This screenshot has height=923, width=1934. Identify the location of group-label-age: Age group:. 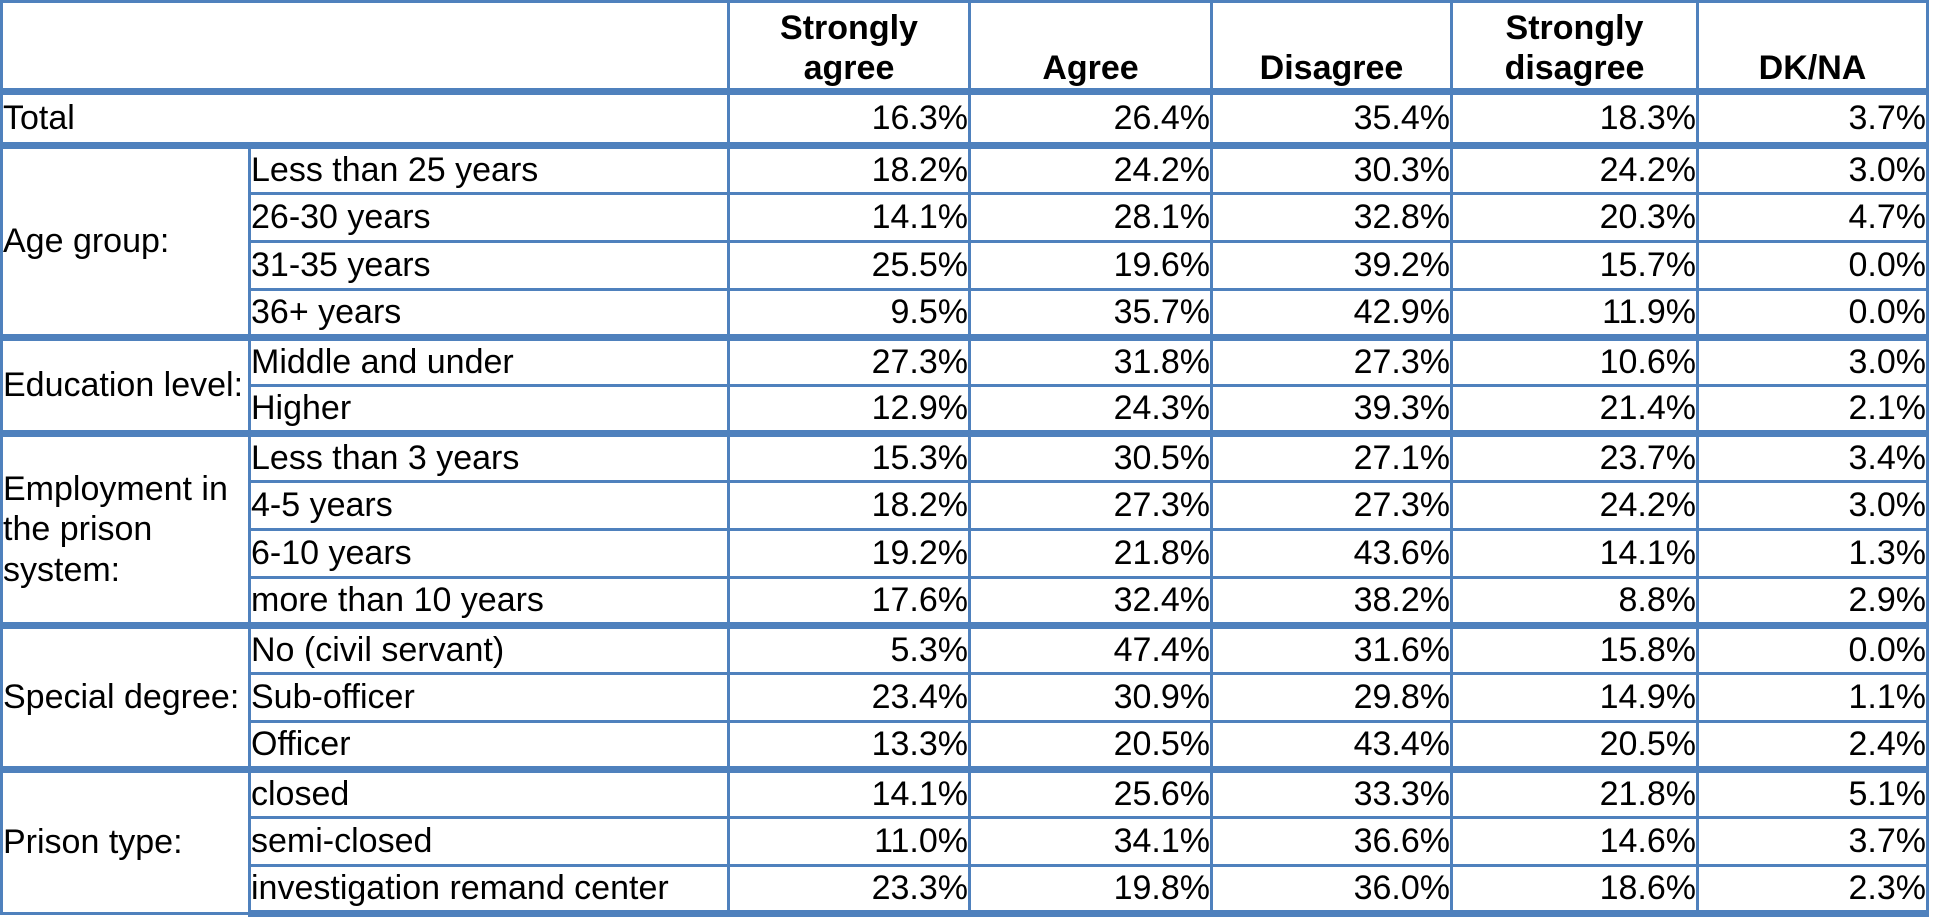
(125, 240).